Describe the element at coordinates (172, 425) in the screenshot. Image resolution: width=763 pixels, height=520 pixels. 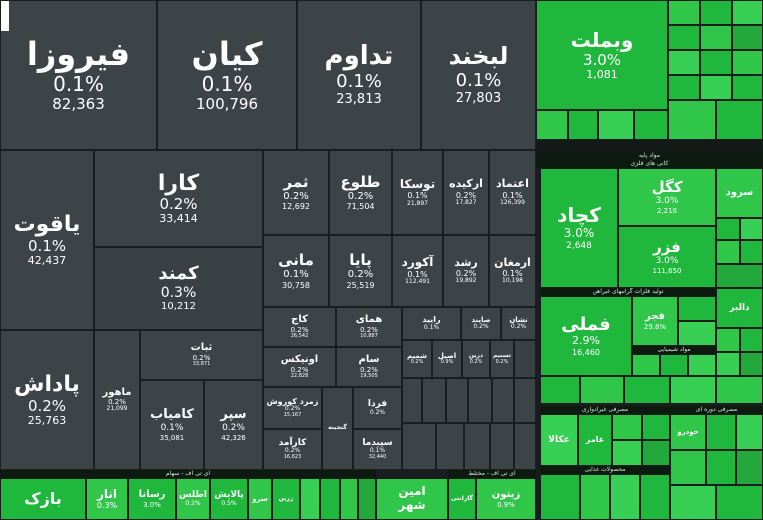
I see `tile-kamyab: کامیاب 0.1% 35,081` at that location.